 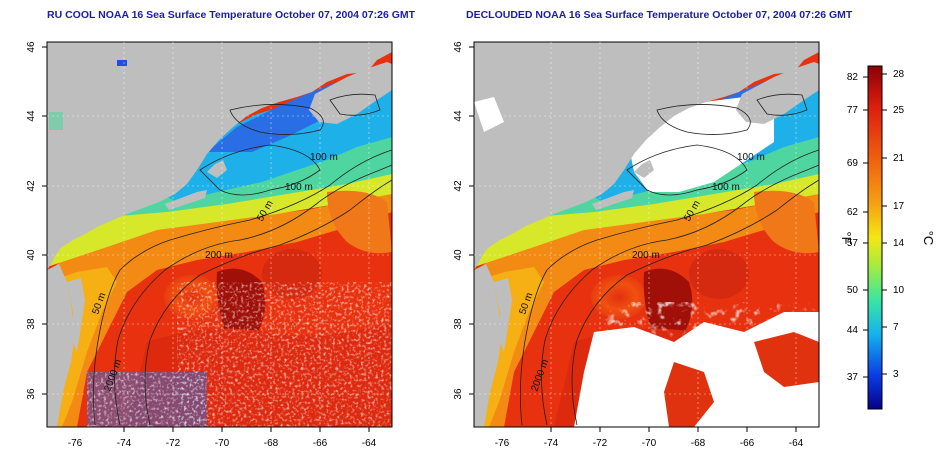 What do you see at coordinates (600, 443) in the screenshot?
I see `lon-72-r: -72` at bounding box center [600, 443].